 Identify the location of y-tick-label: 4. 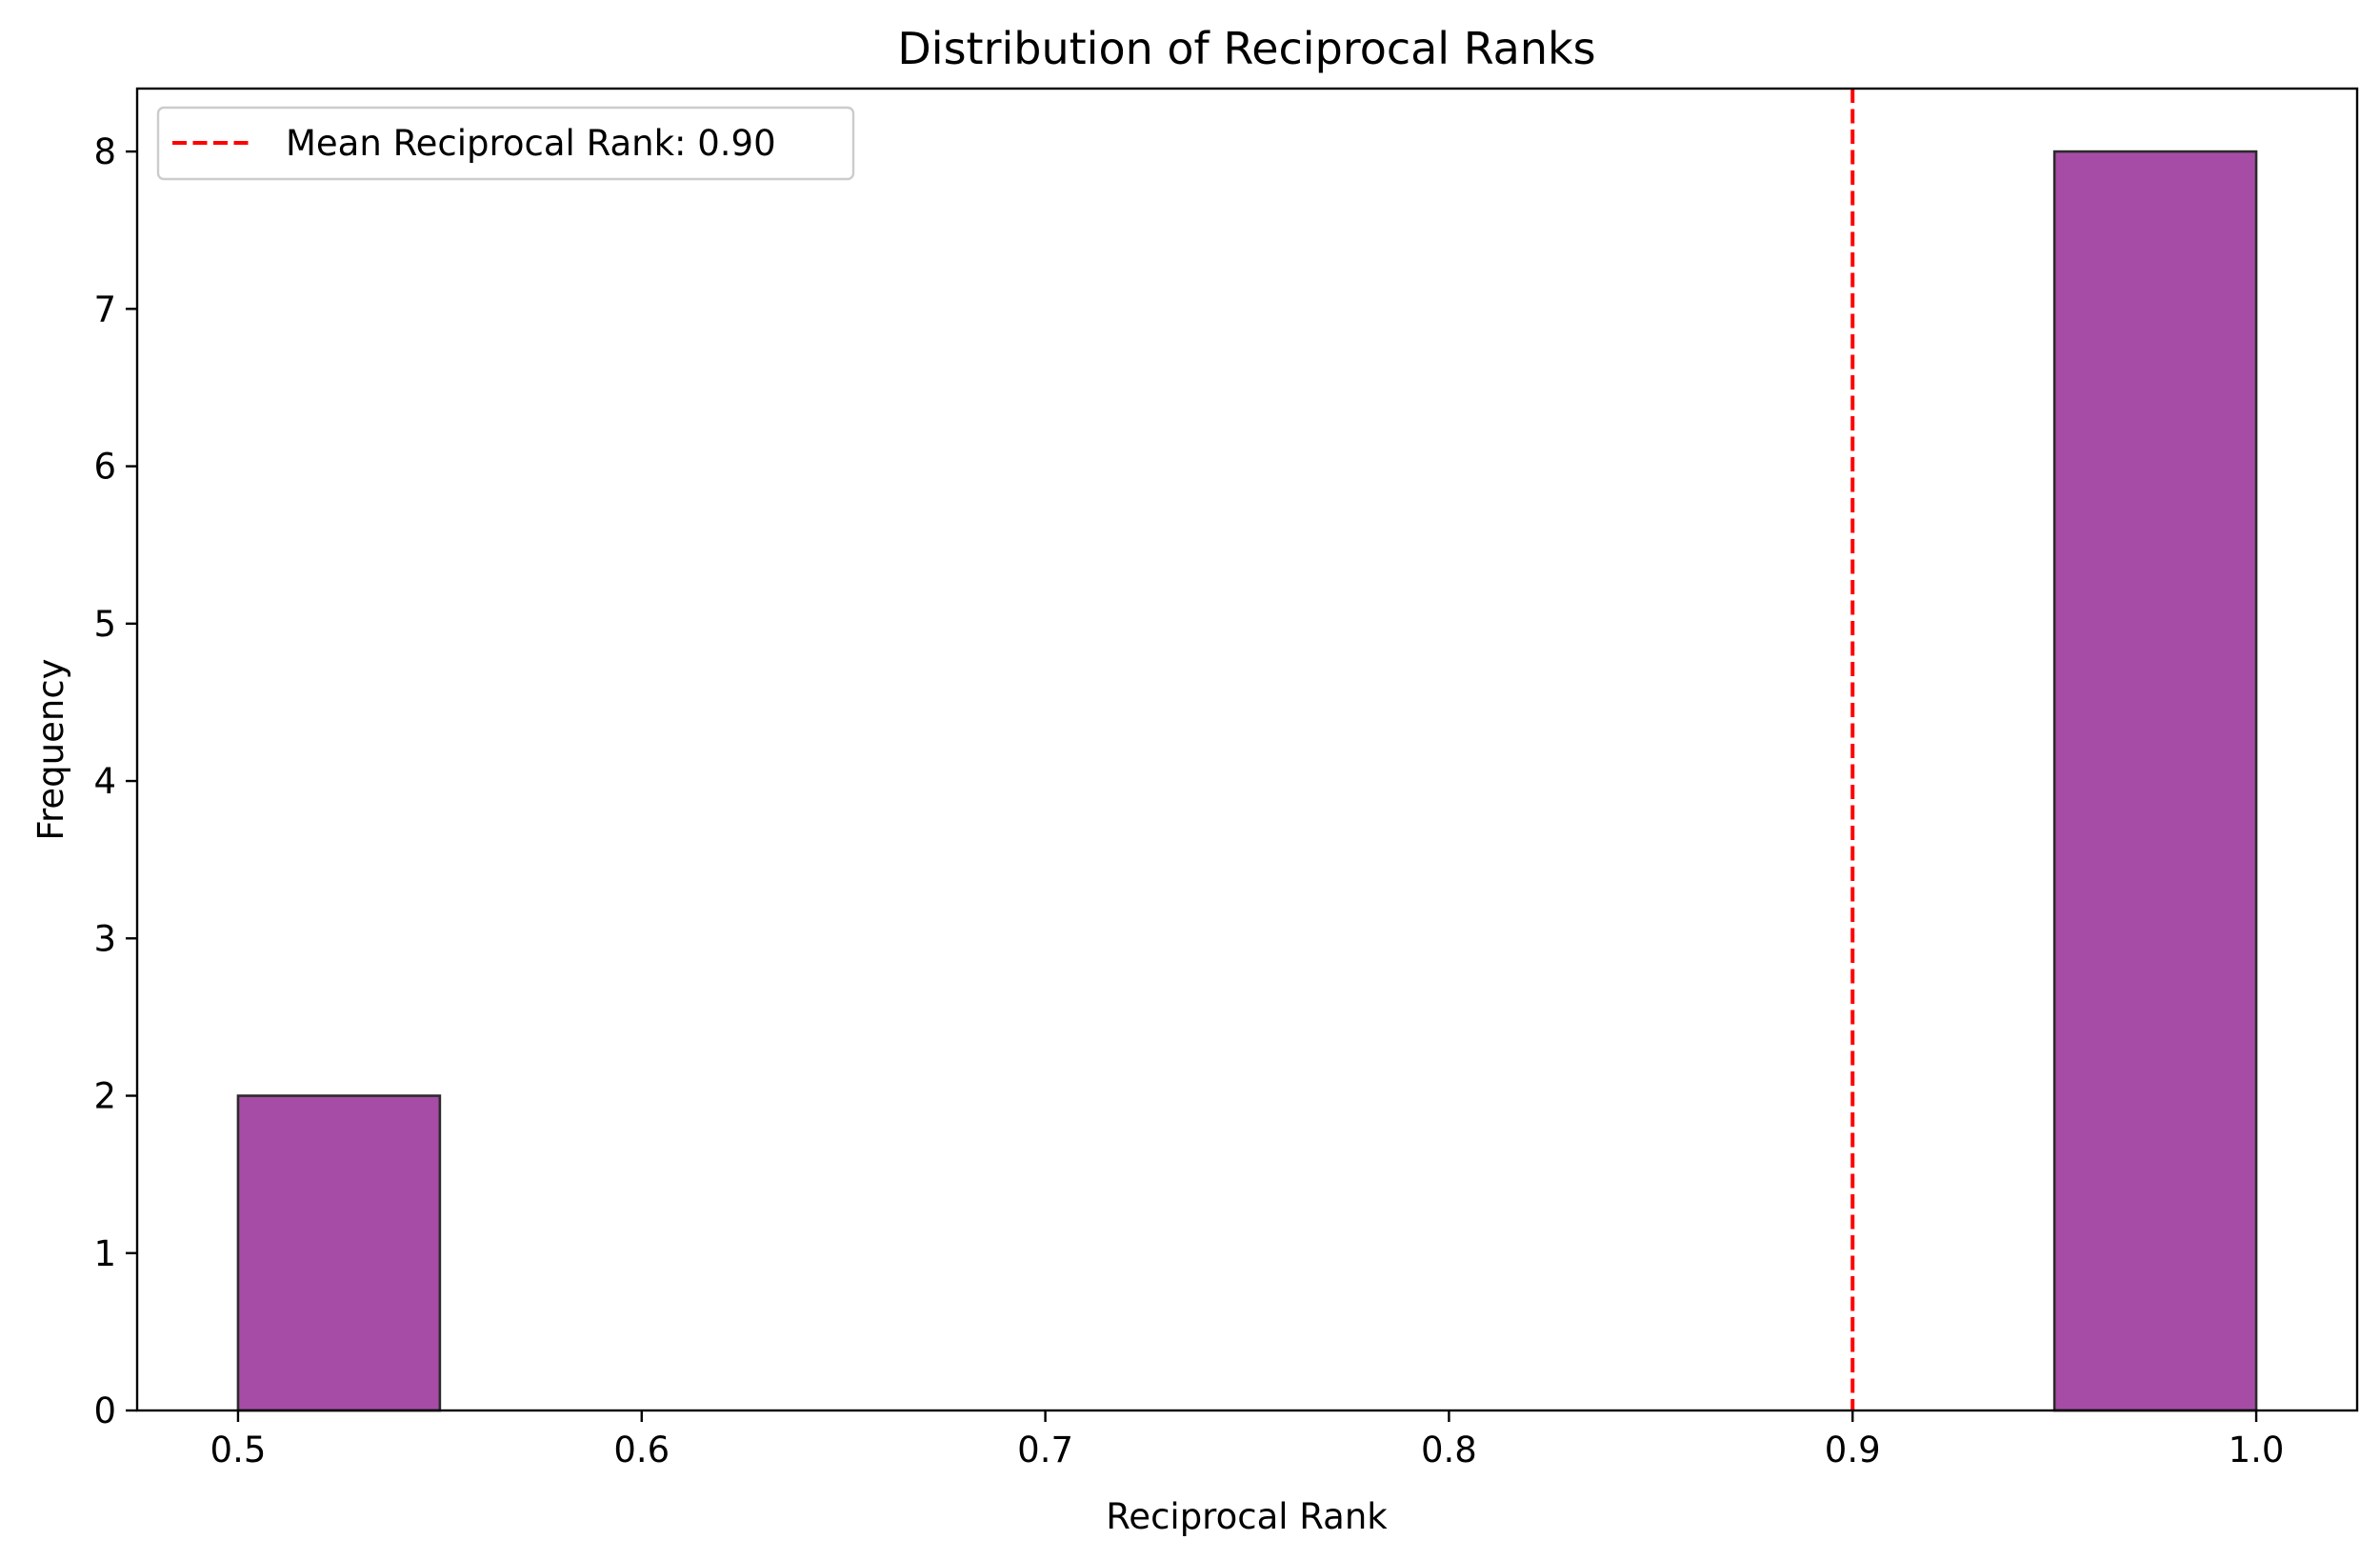
(104, 781).